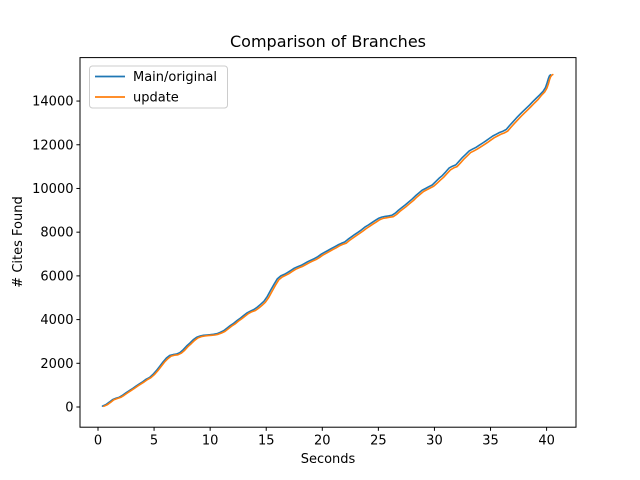  Describe the element at coordinates (18, 241) in the screenshot. I see `y-axis-label: # Cites Found` at that location.